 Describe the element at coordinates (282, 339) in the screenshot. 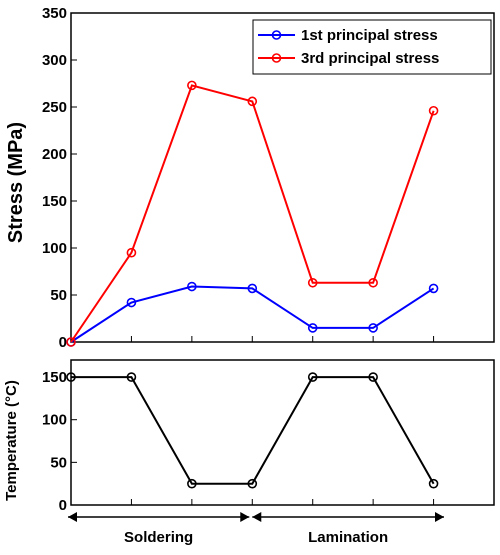

I see `stress-x-ticks` at that location.